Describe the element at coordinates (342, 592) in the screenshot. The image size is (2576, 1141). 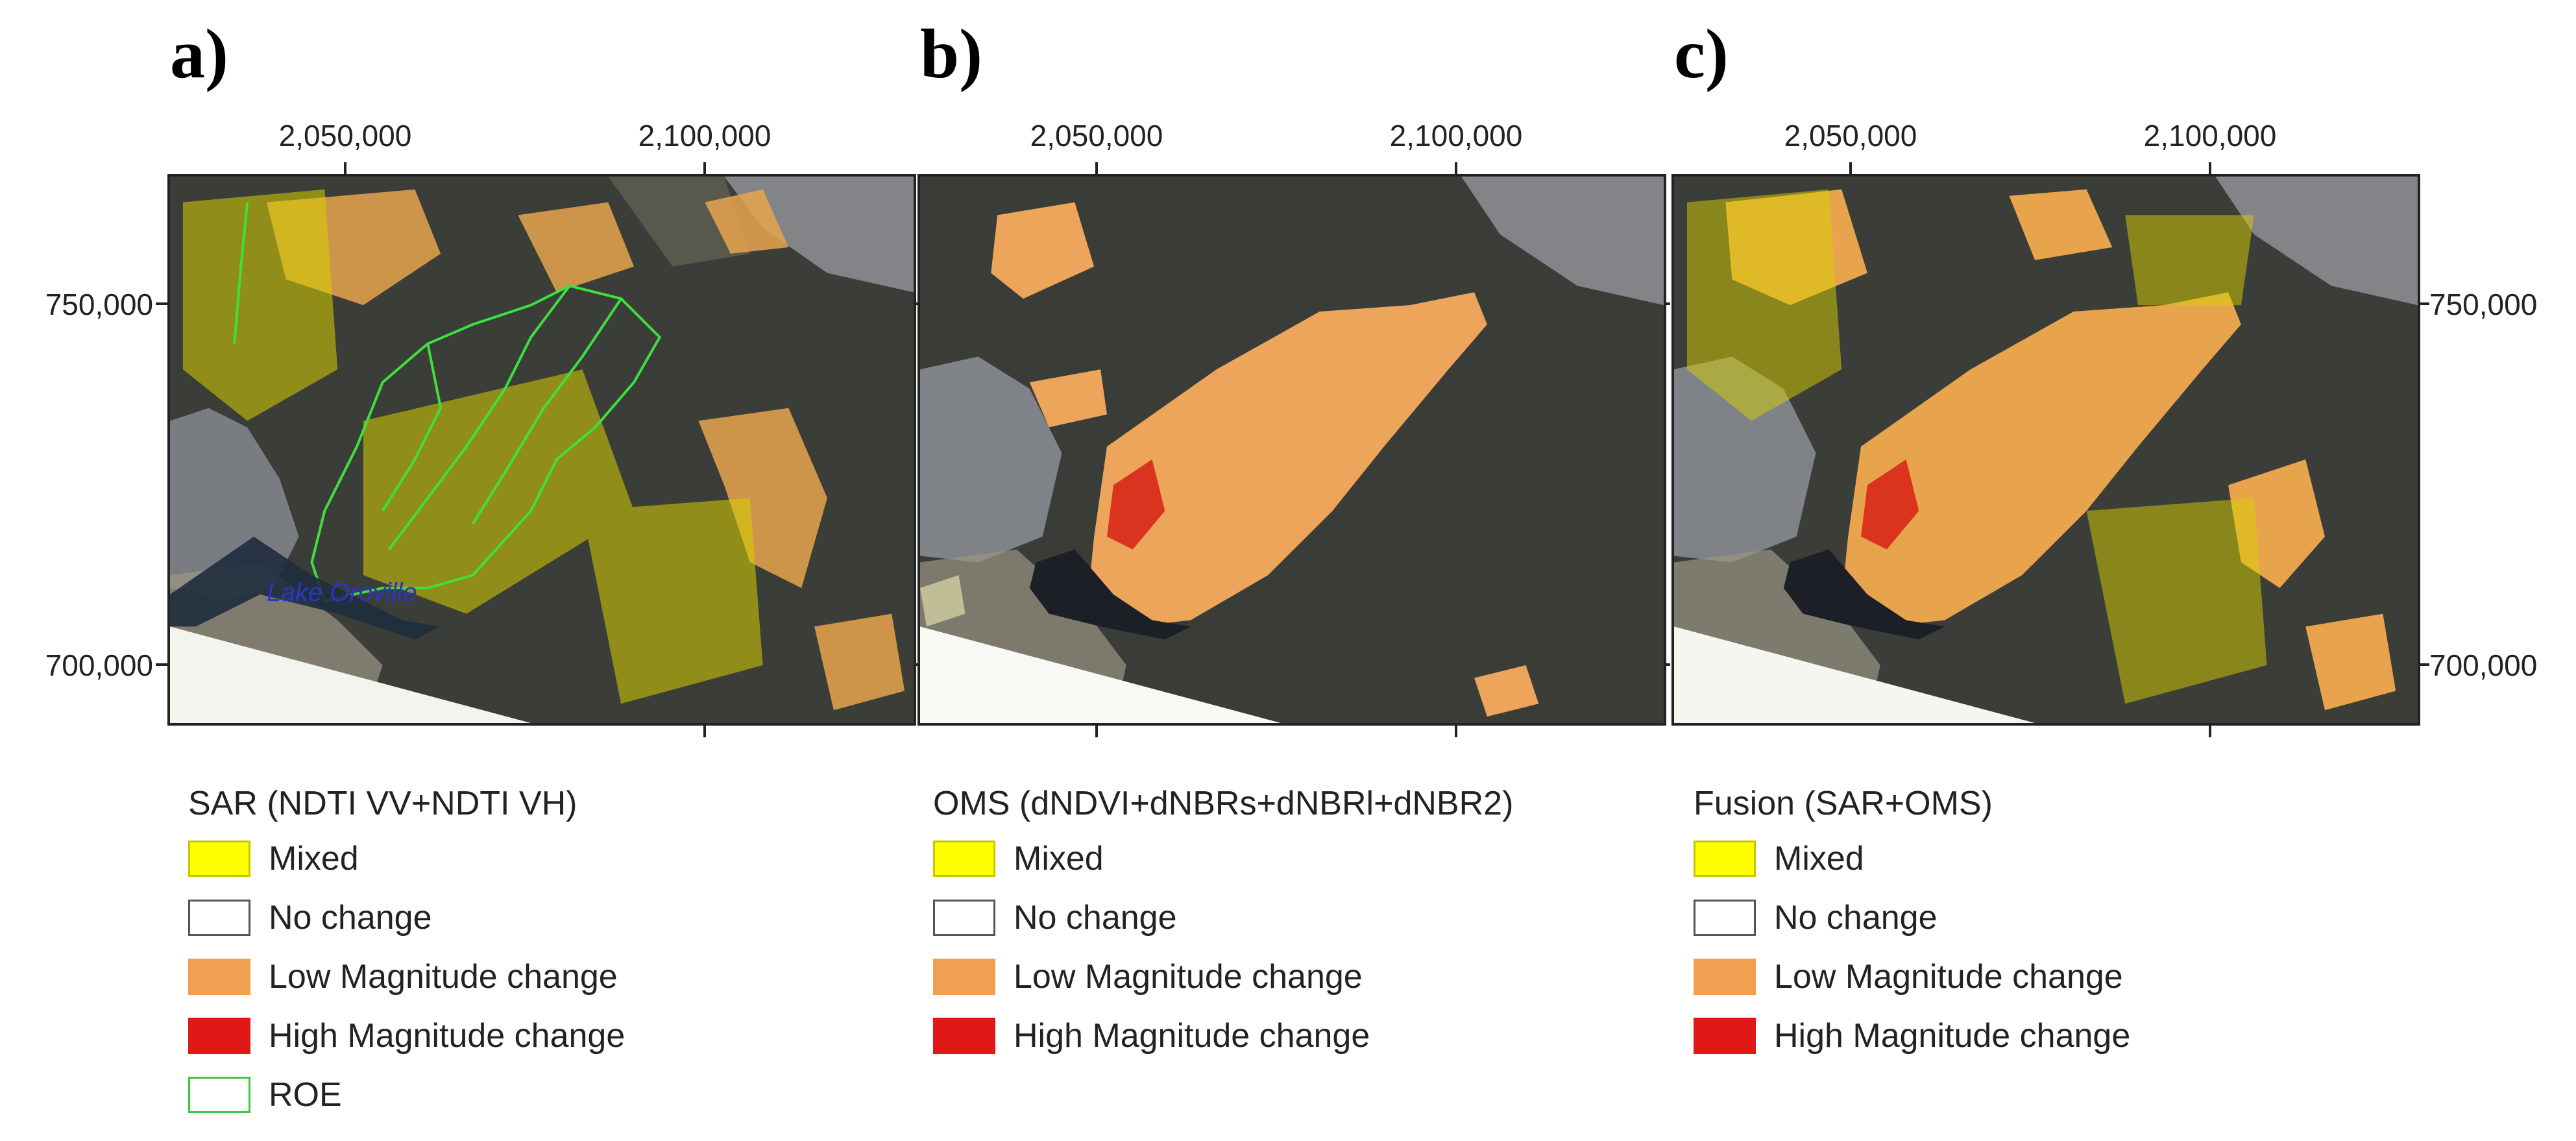
I see `lake-oroville-label: Lake Oroville` at that location.